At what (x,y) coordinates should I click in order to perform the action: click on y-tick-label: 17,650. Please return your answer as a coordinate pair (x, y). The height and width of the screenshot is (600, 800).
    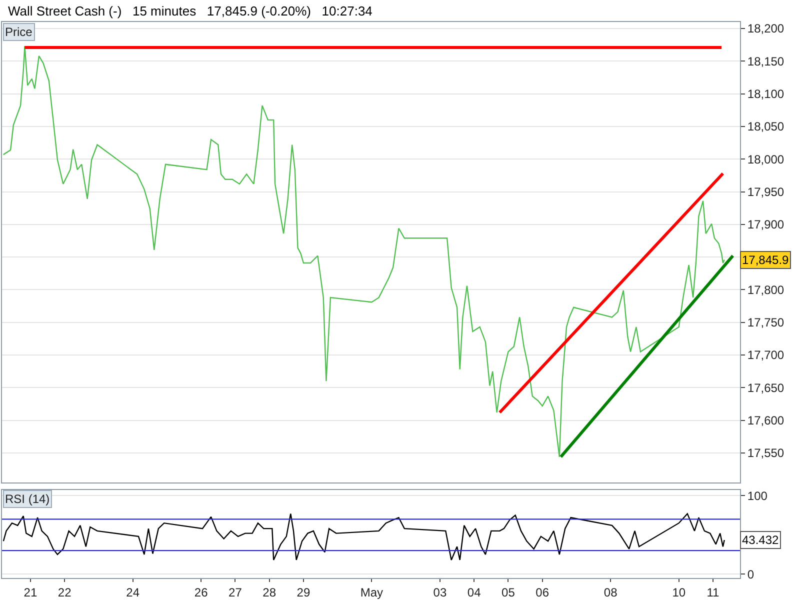
    Looking at the image, I should click on (765, 387).